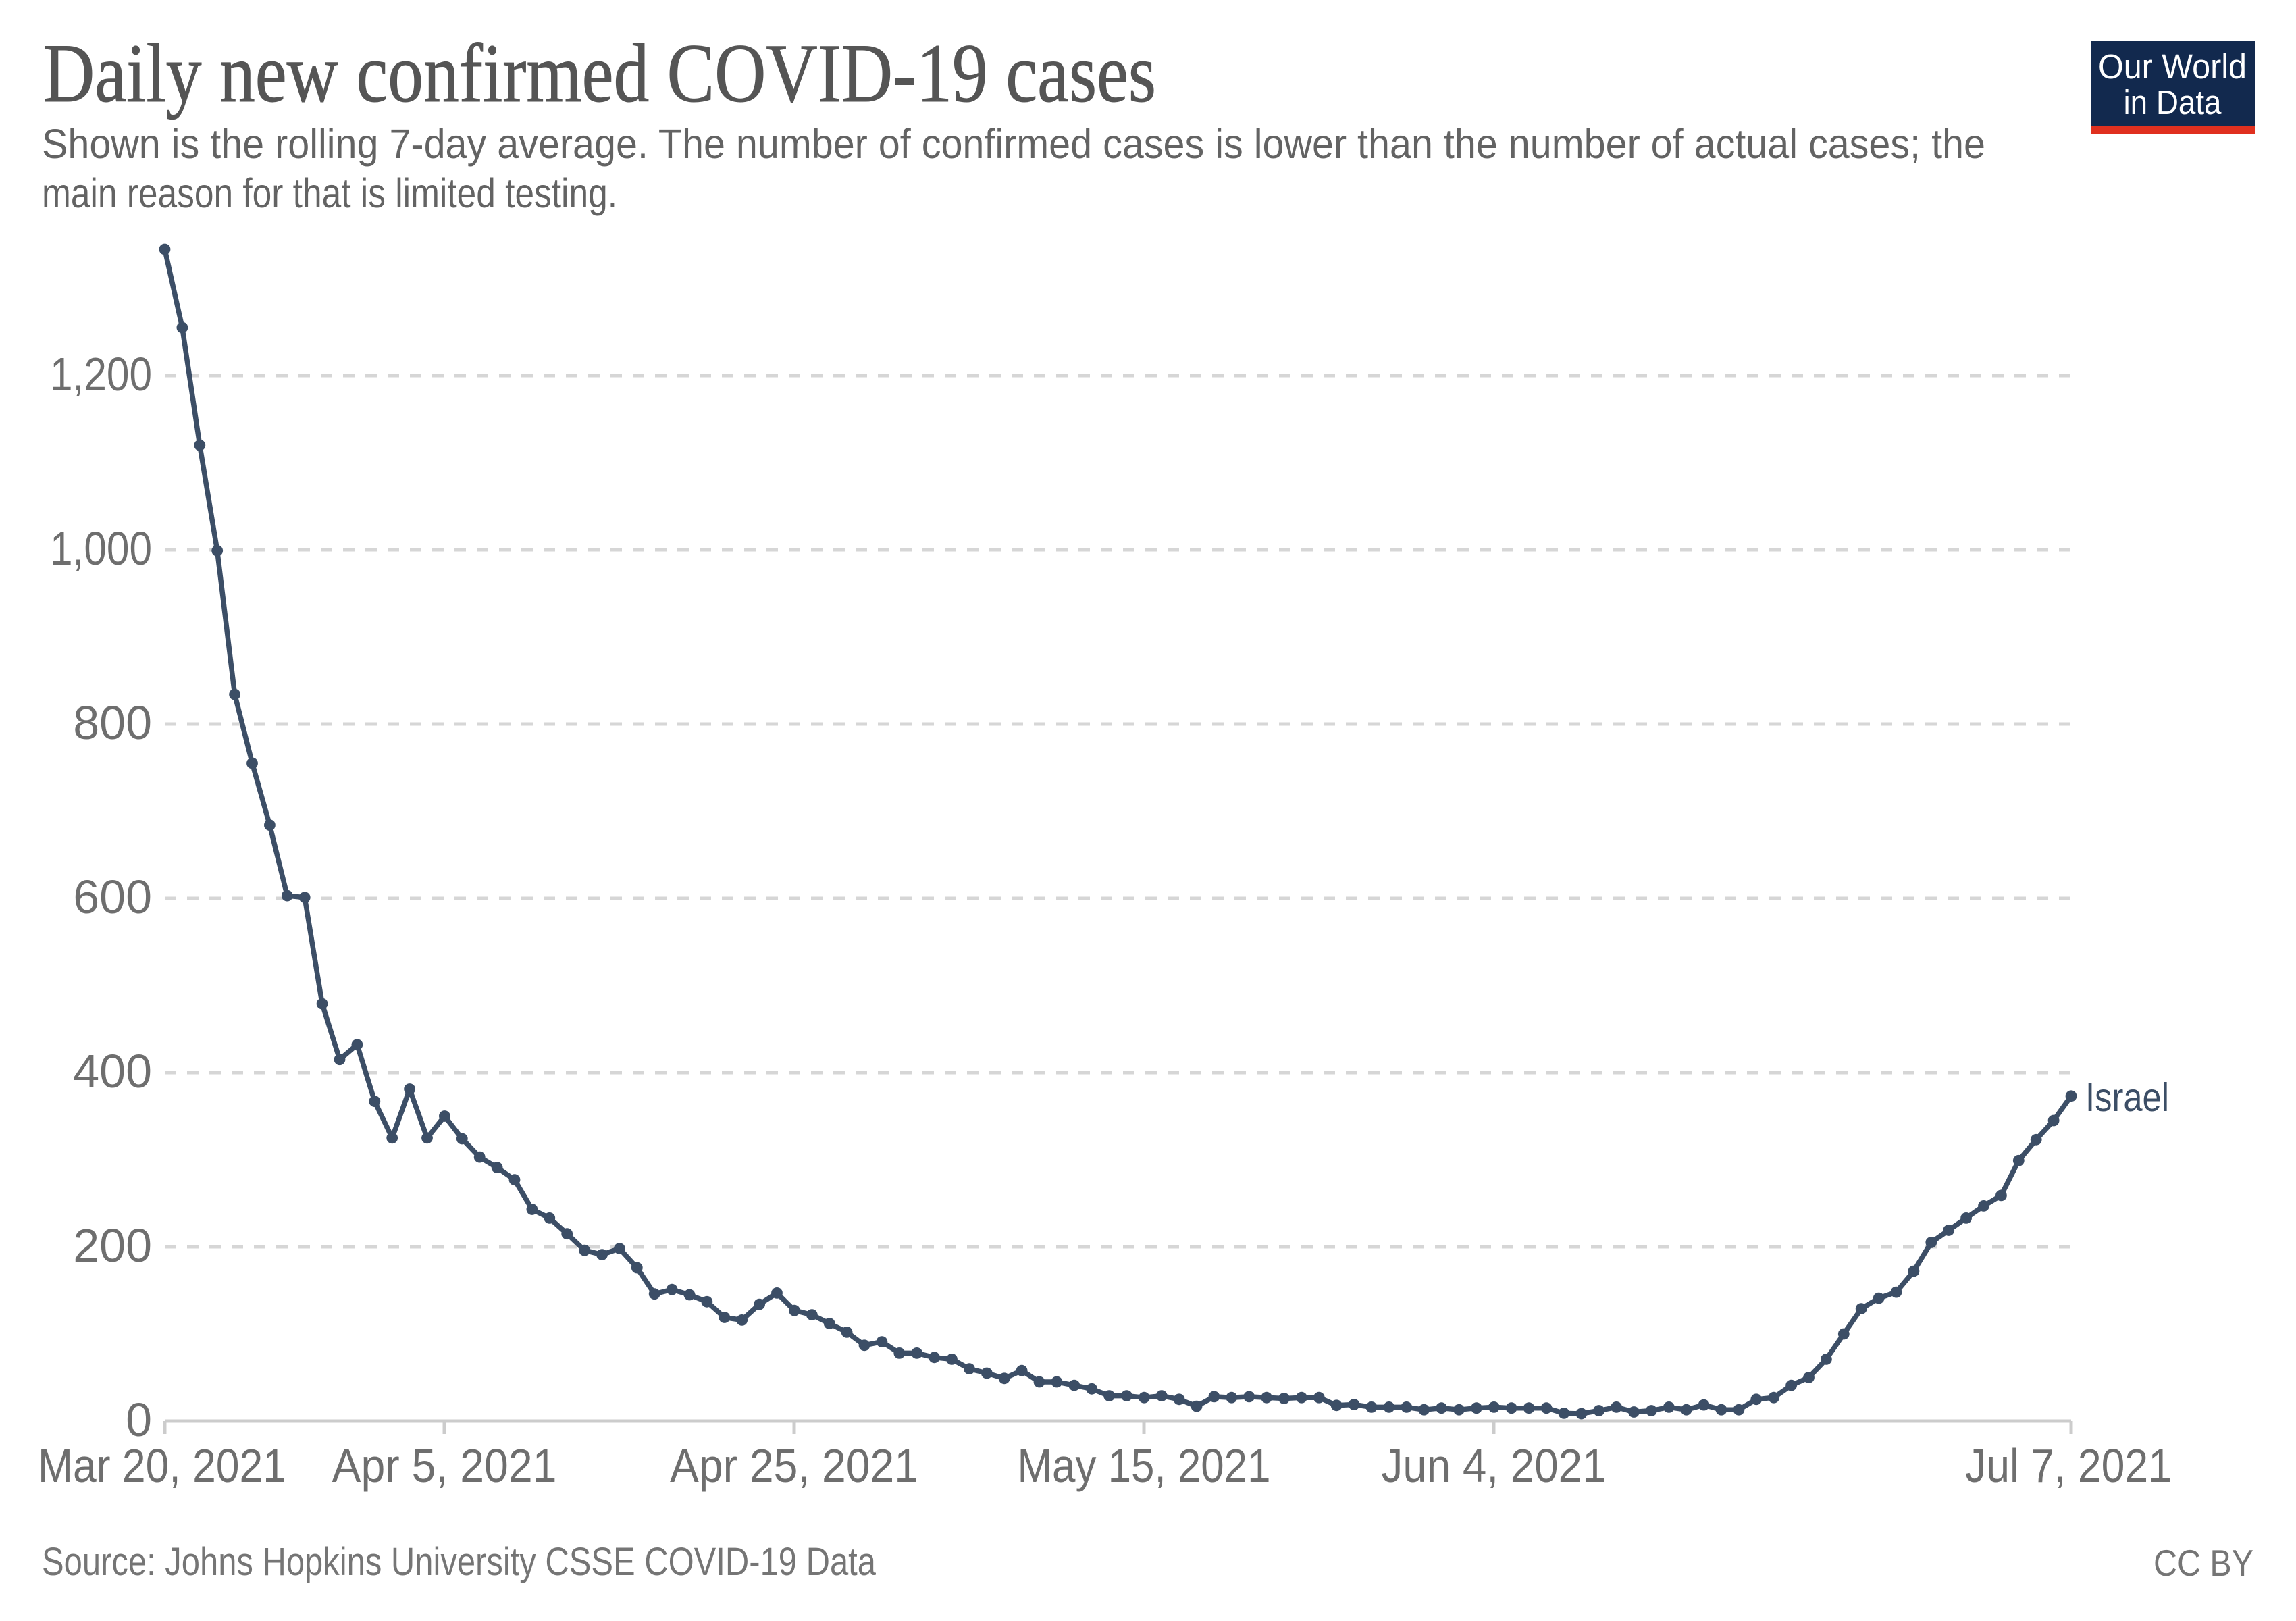  I want to click on svg-text:Daily new confirmed COVID-19 c: Daily new confirmed COVID-19 cases, so click(599, 73).